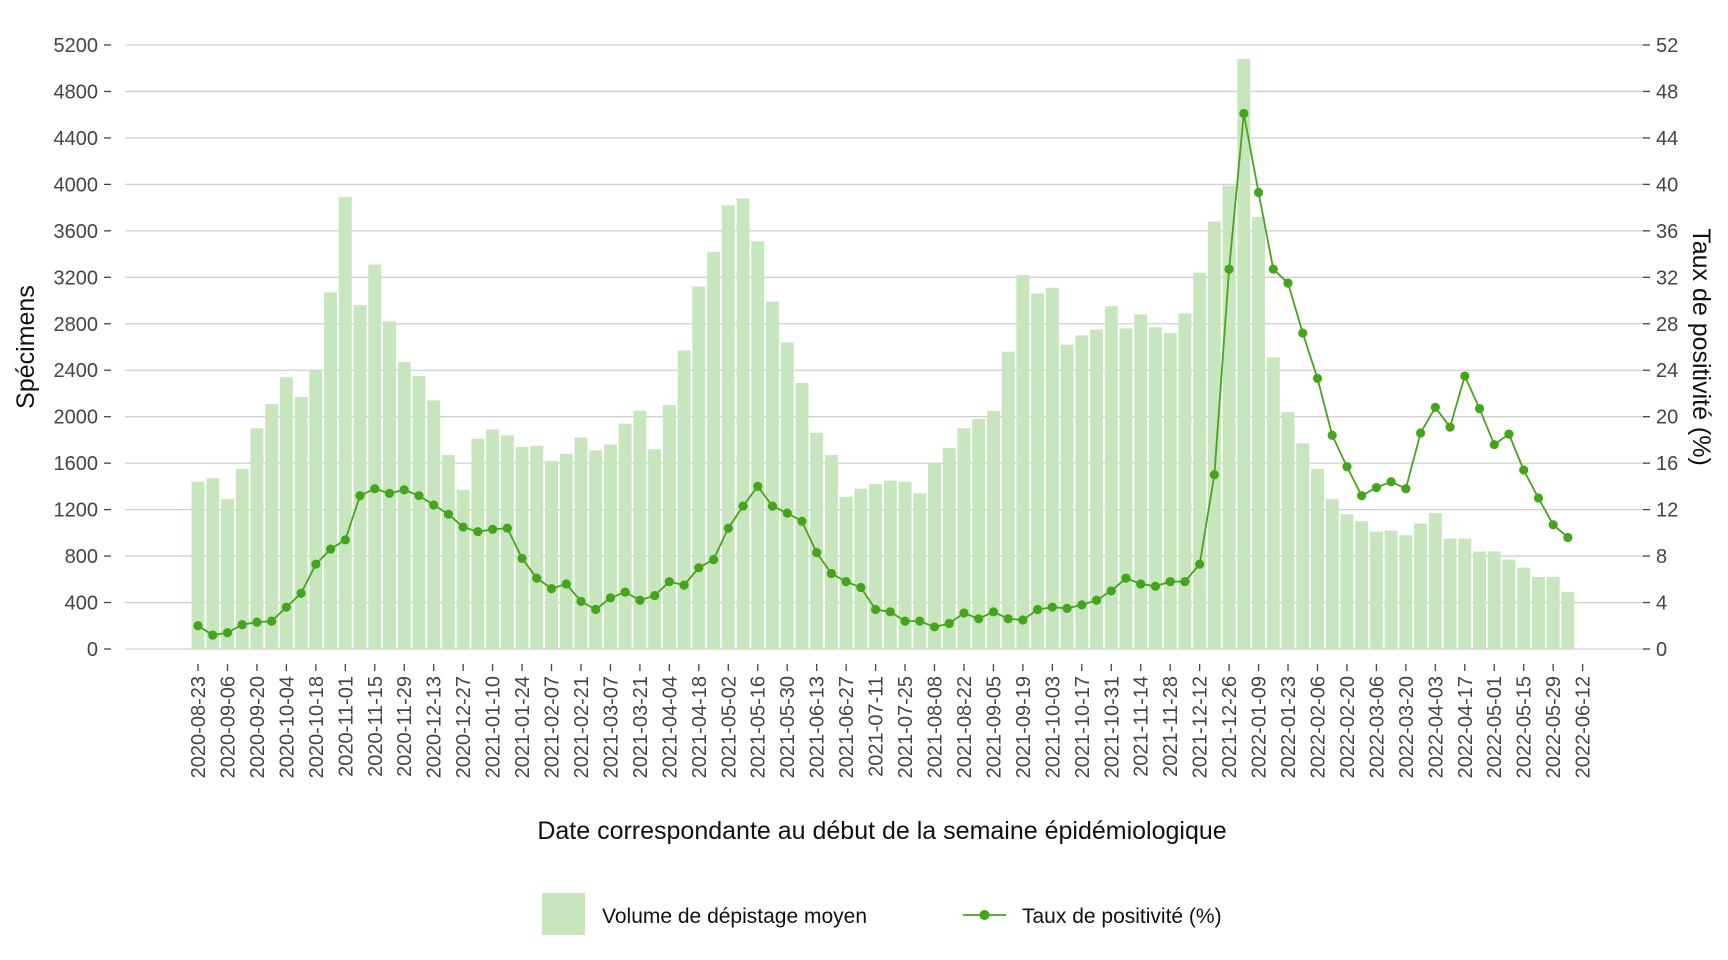  I want to click on y-tick-label-right: 52, so click(1667, 46).